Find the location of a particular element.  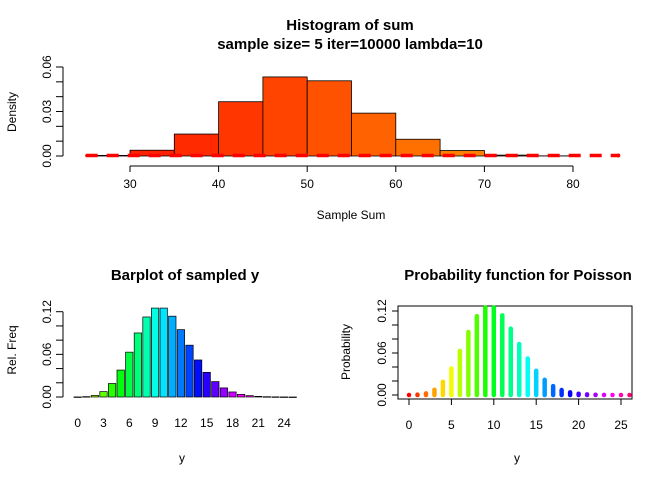

x-tick-label: 6 is located at coordinates (129, 423).